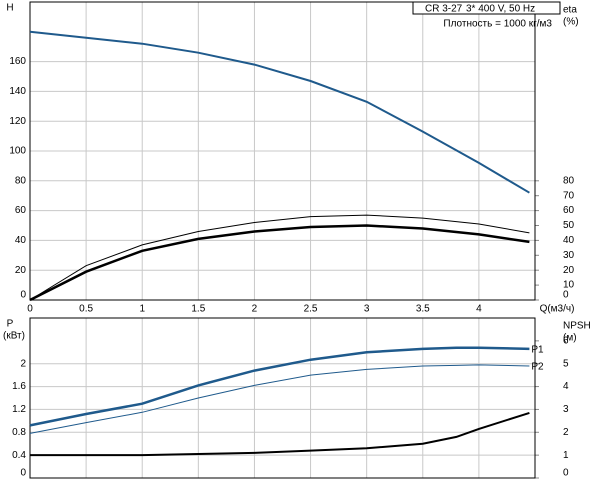  I want to click on y-tick-label: 100, so click(17, 151).